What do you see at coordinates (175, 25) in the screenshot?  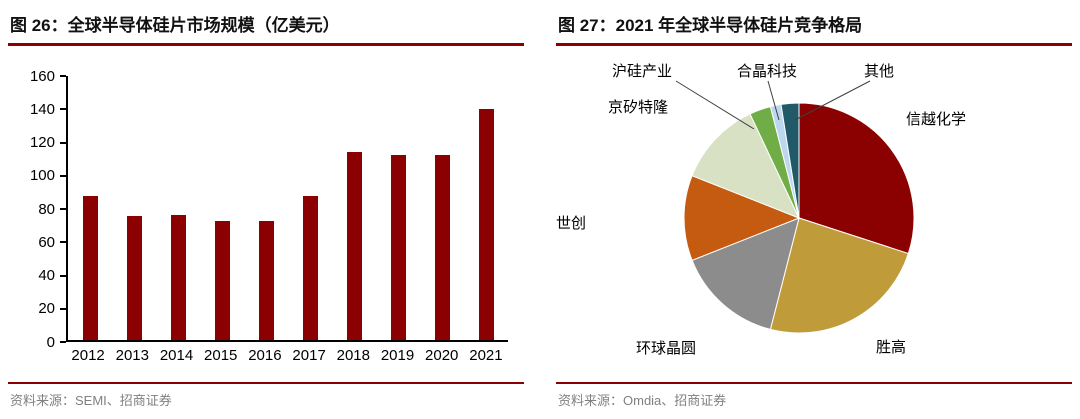 I see `figure-26-title: 图 26：全球半导体硅片市场规模（亿美元）` at bounding box center [175, 25].